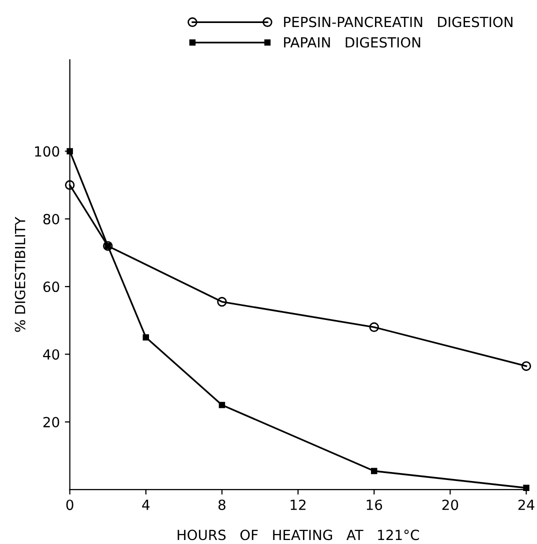 The height and width of the screenshot is (544, 537). What do you see at coordinates (146, 505) in the screenshot?
I see `x-tick-label: 4` at bounding box center [146, 505].